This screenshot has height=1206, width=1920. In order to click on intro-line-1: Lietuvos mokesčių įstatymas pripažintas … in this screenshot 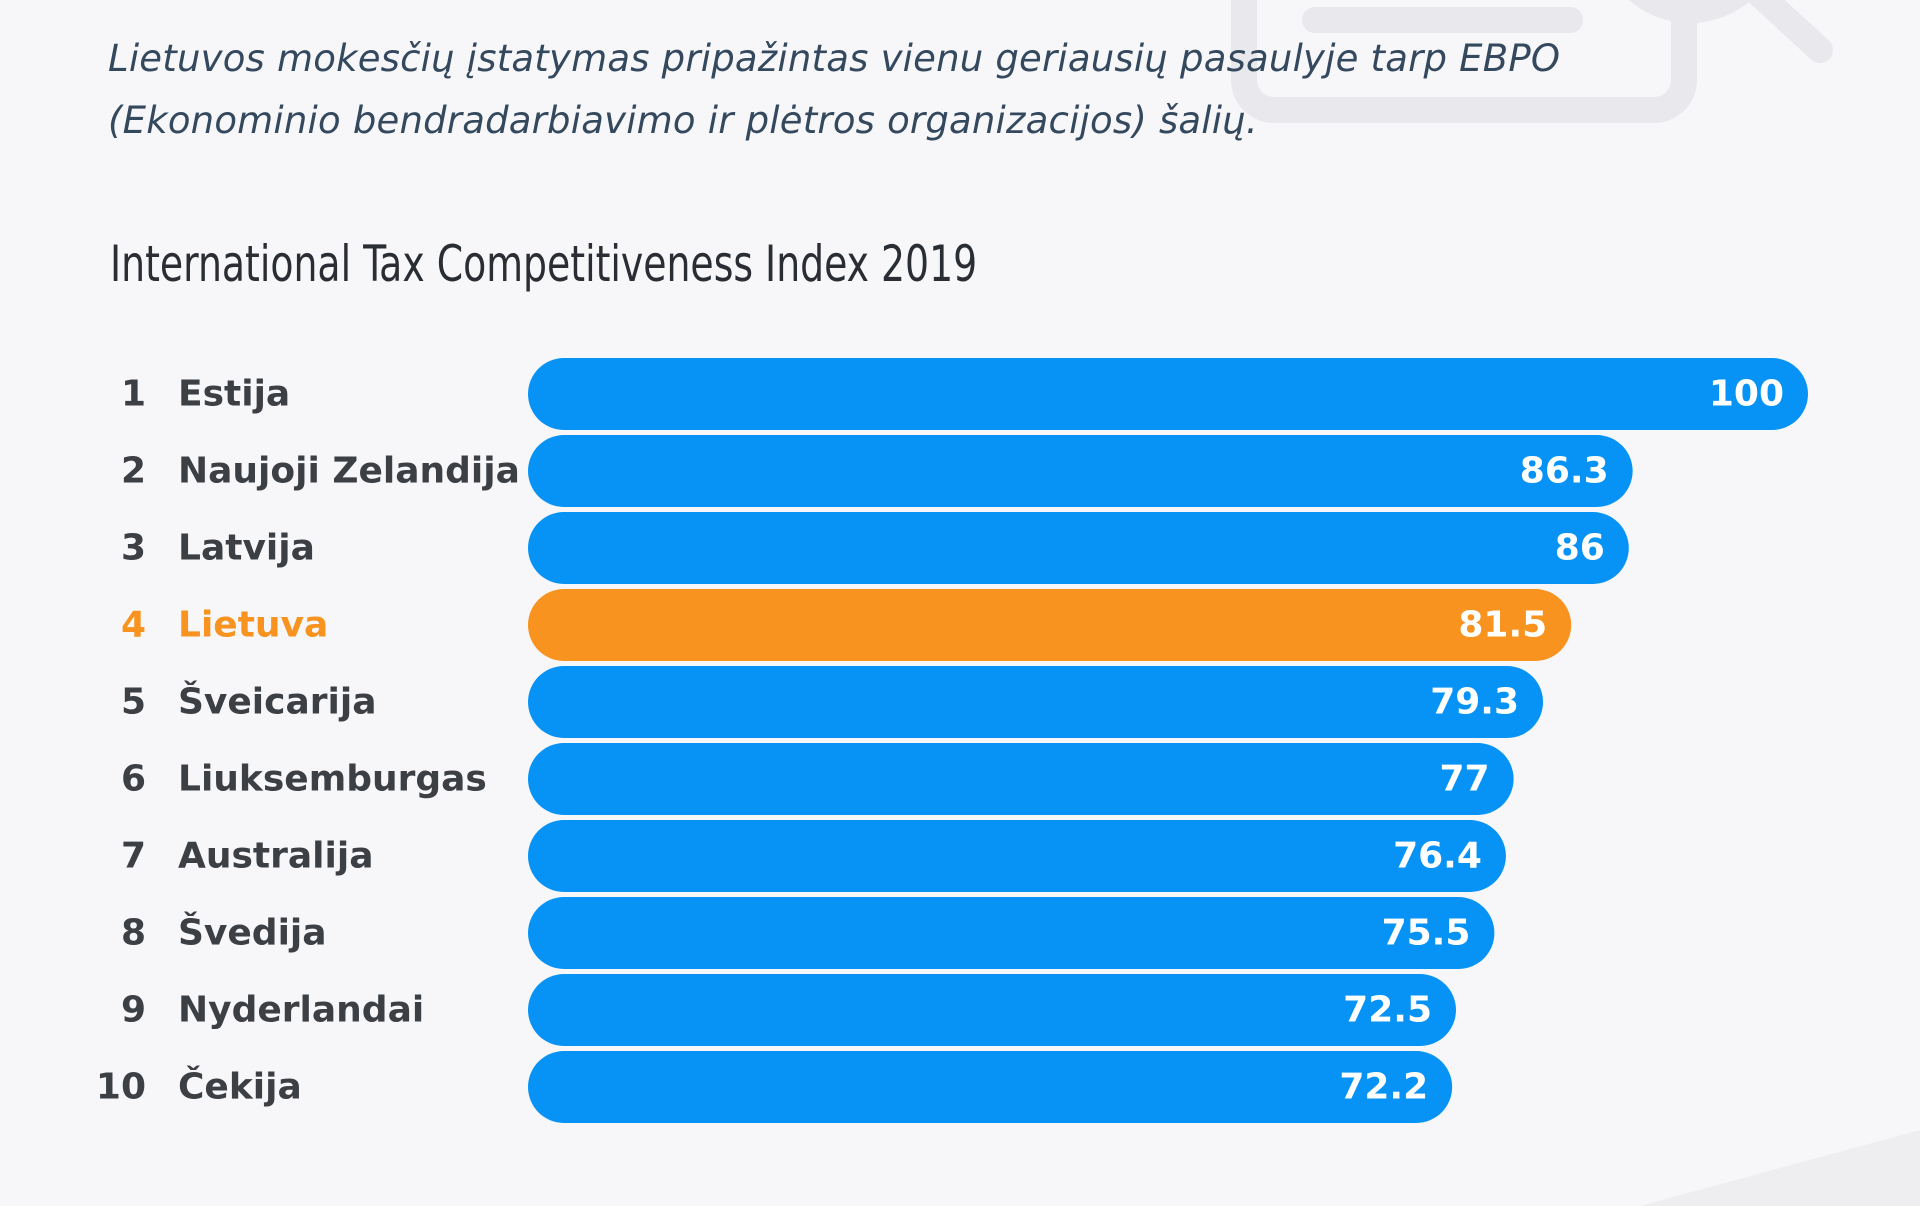, I will do `click(834, 58)`.